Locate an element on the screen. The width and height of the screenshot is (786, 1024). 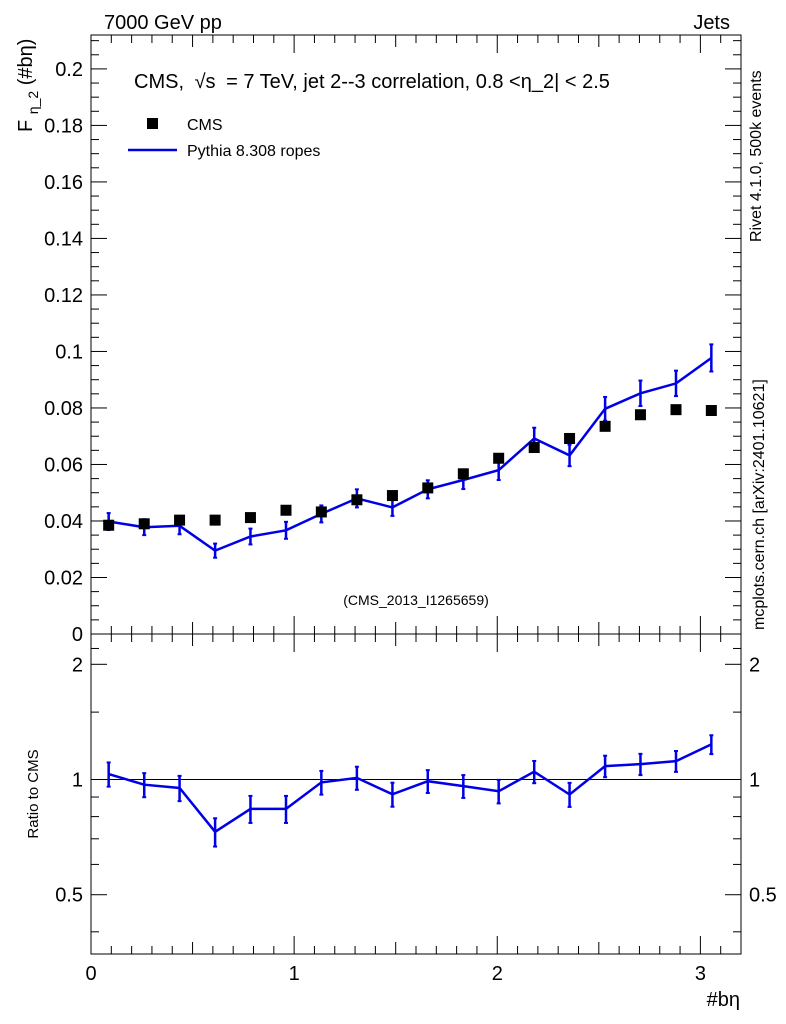
legend-cms-label: CMS is located at coordinates (205, 125).